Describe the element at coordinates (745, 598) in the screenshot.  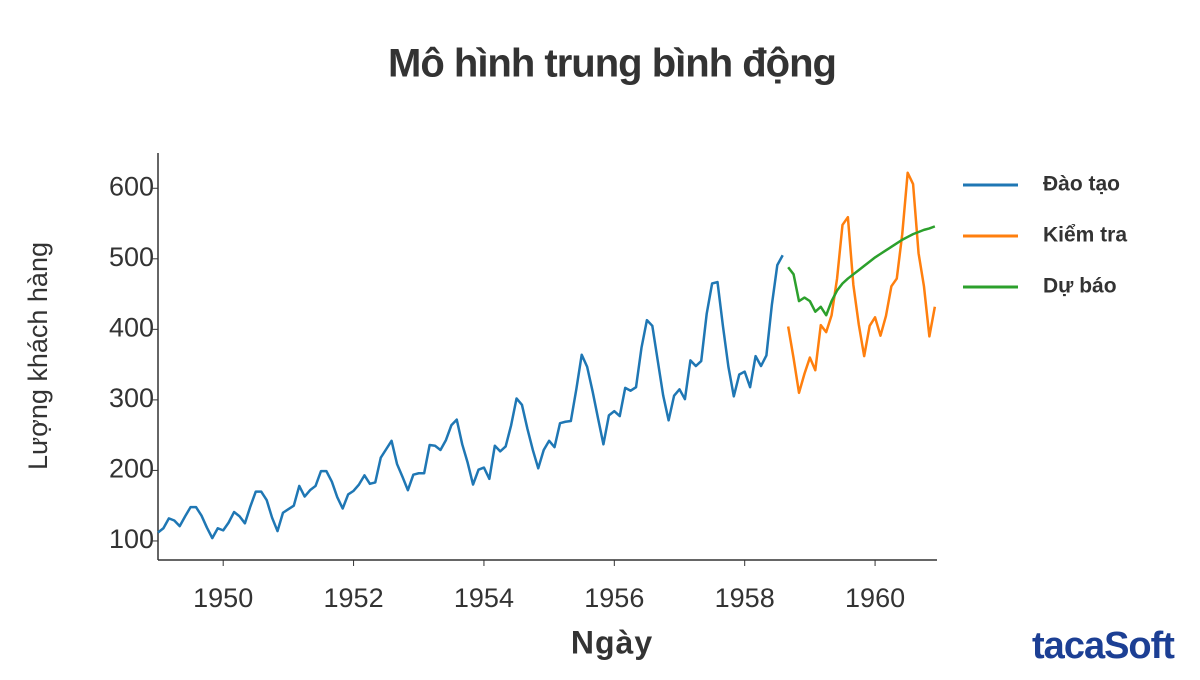
I see `x-tick-label: 1958` at that location.